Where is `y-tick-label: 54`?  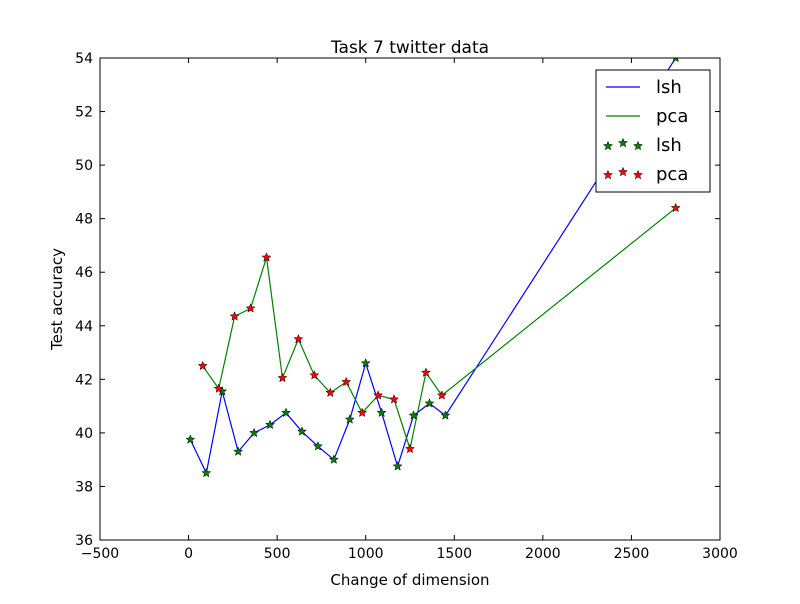 y-tick-label: 54 is located at coordinates (84, 59).